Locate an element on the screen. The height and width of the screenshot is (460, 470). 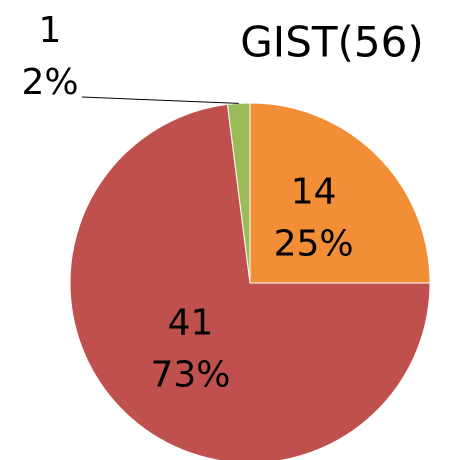
data-label-percent: 25% is located at coordinates (314, 243).